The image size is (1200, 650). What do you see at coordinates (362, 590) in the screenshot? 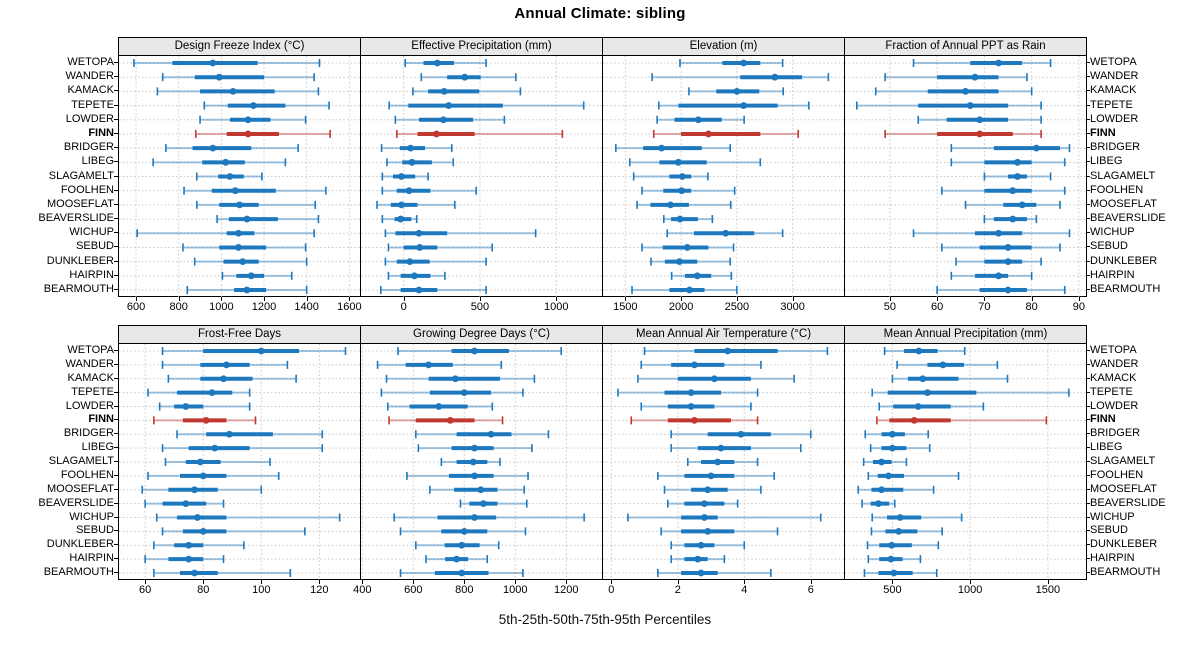
I see `tick-label: 400` at bounding box center [362, 590].